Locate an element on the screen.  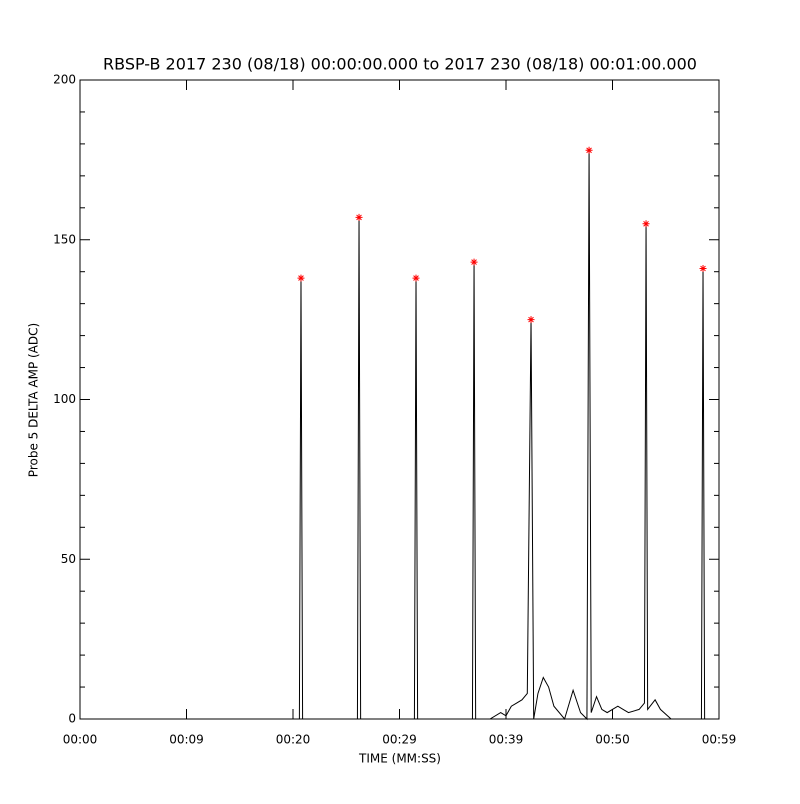
y-tick-label: 100 is located at coordinates (64, 399).